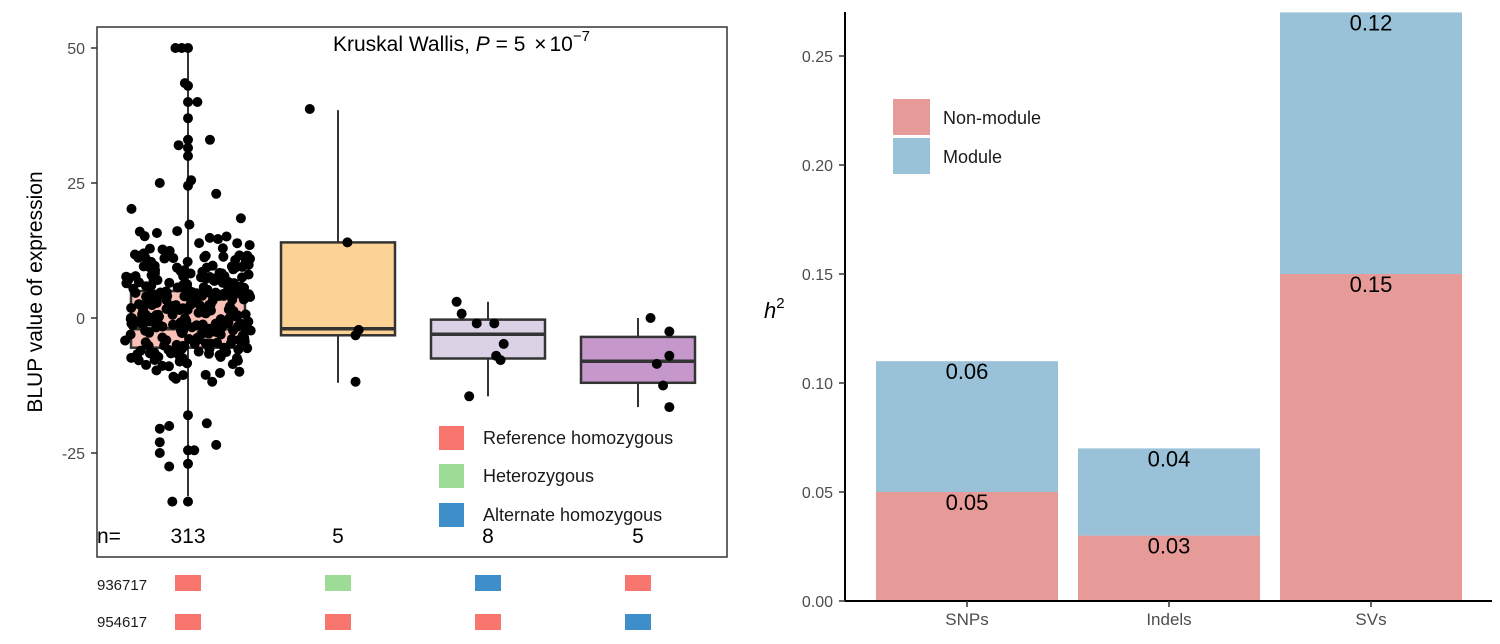 The height and width of the screenshot is (644, 1500). What do you see at coordinates (79, 252) in the screenshot?
I see `y-axis: 50 25 0 -25` at bounding box center [79, 252].